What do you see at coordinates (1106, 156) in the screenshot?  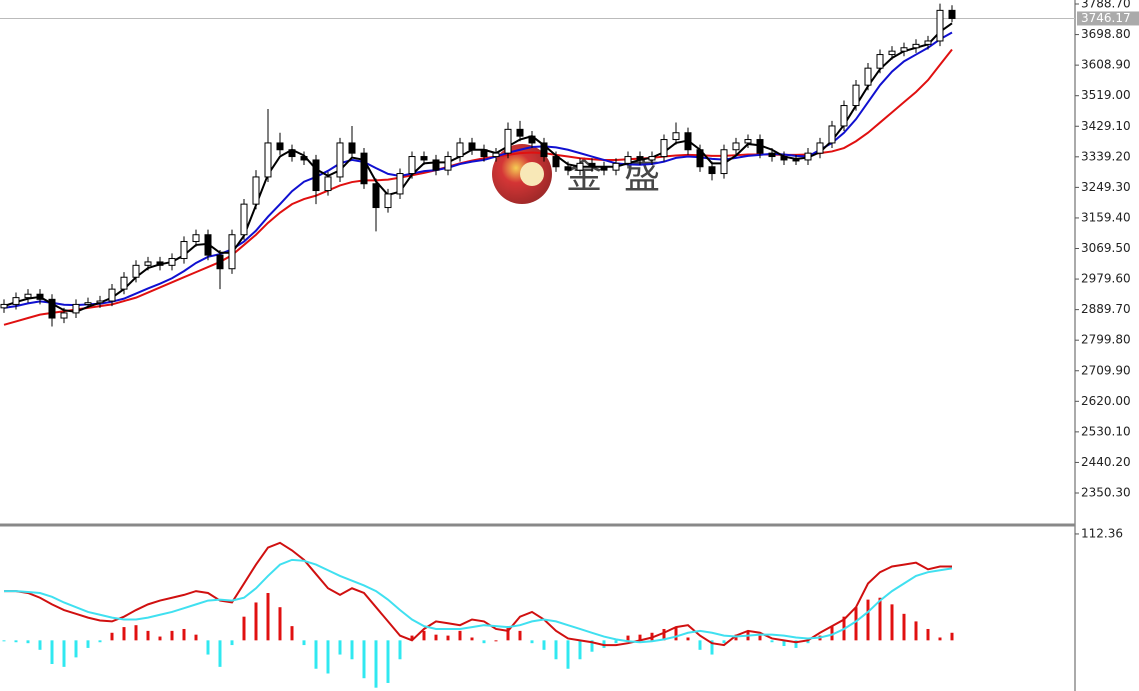 I see `y-tick-label: 3339.20` at bounding box center [1106, 156].